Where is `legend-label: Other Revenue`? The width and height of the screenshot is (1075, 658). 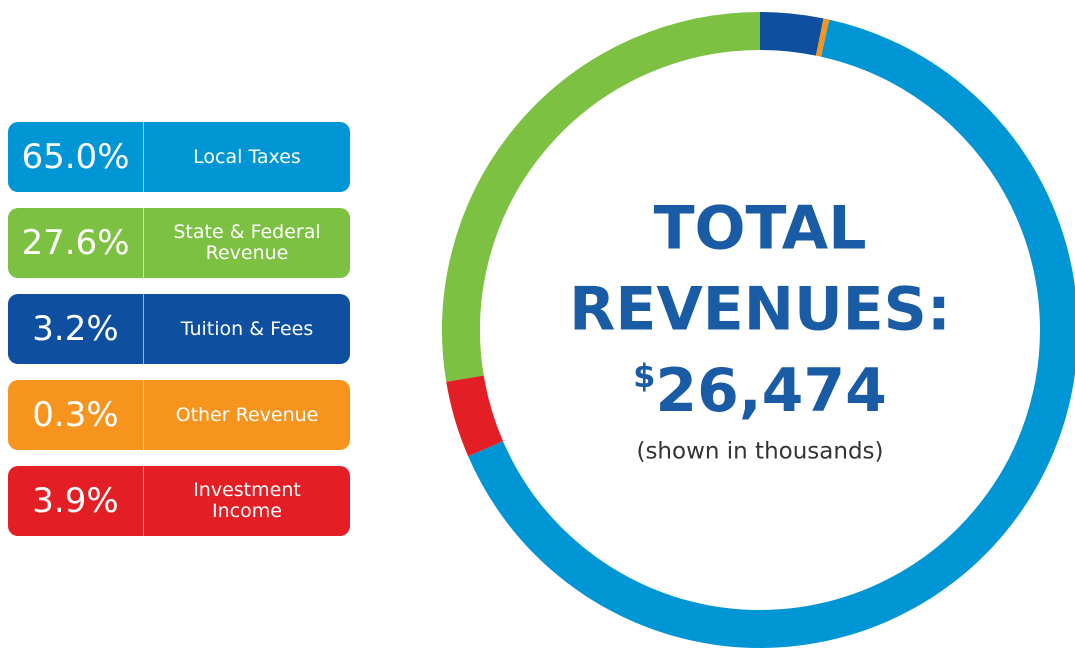 legend-label: Other Revenue is located at coordinates (247, 414).